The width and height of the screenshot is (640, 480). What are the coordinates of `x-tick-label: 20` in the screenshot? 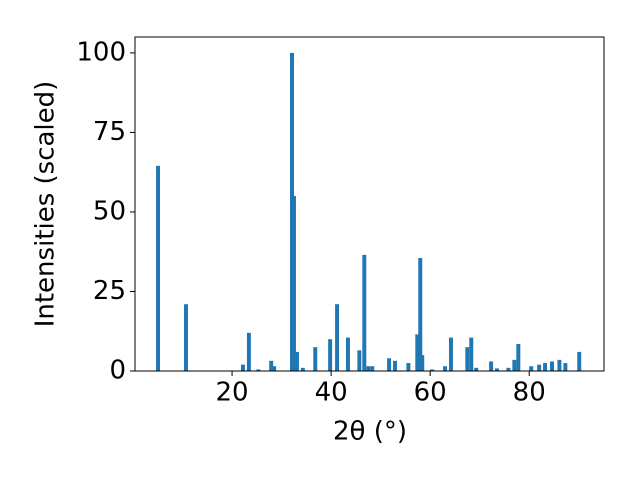 It's located at (232, 393).